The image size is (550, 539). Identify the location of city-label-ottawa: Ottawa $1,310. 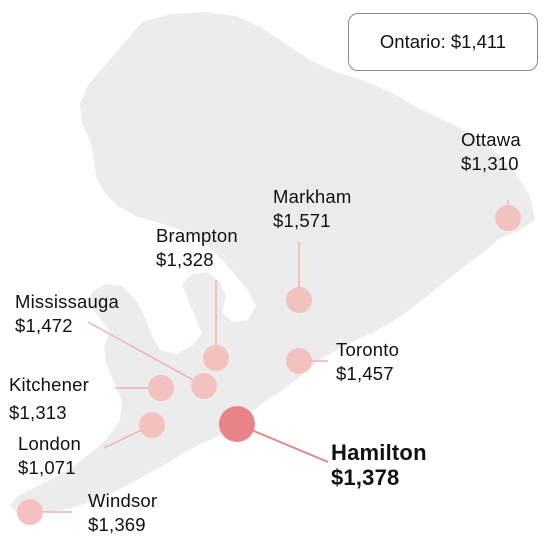
(491, 152).